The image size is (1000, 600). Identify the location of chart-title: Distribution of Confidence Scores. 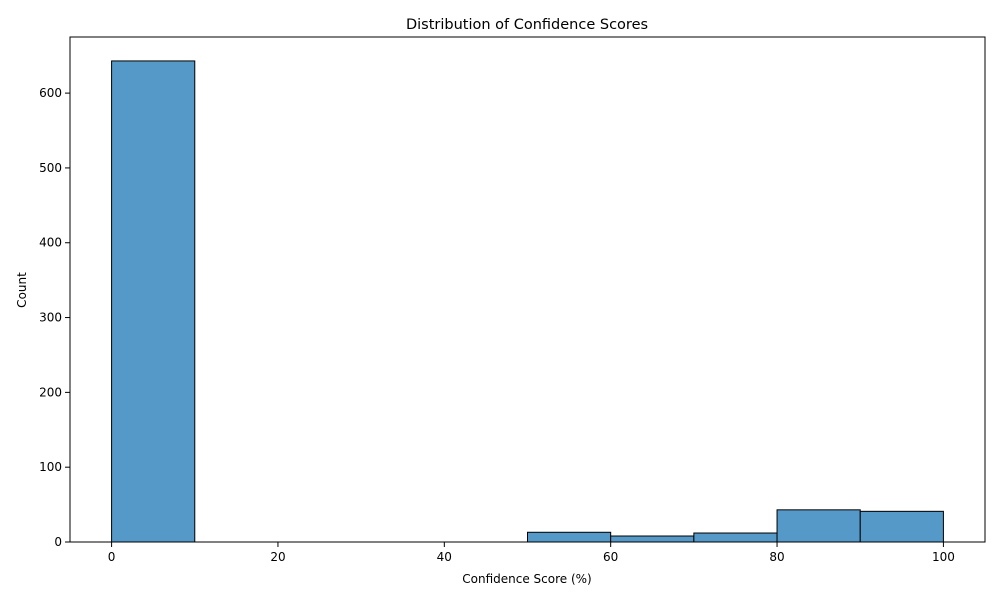
(527, 25).